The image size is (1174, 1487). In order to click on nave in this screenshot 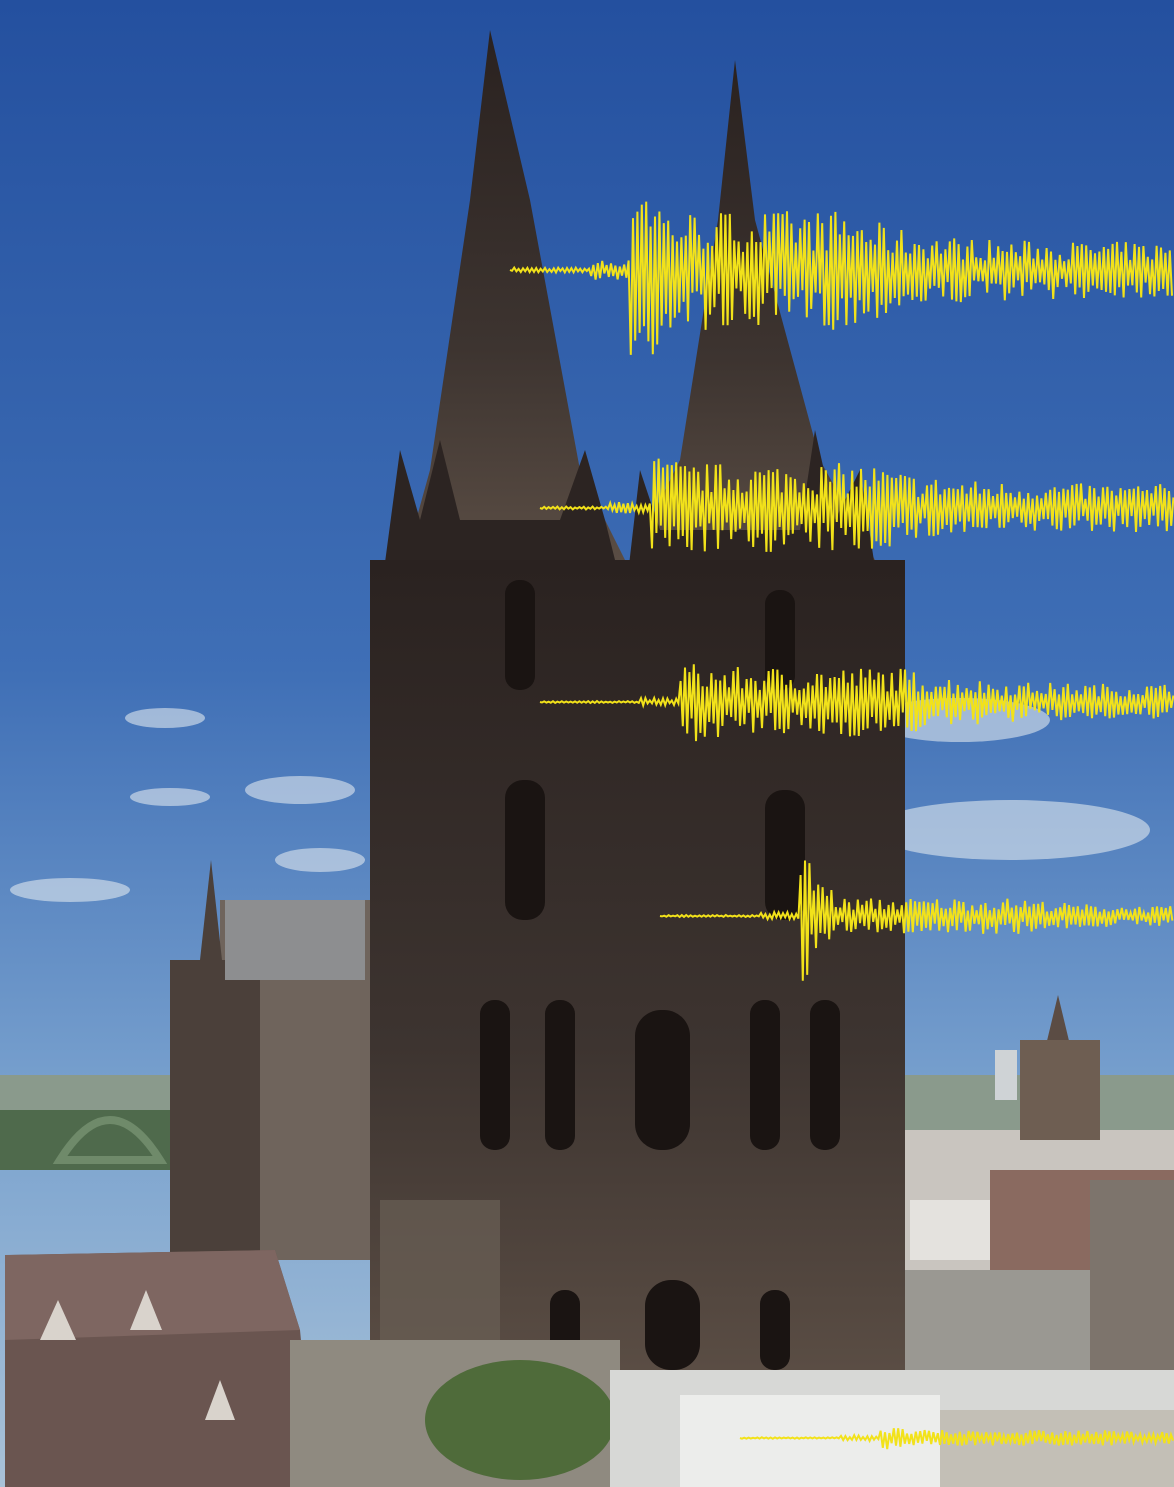, I will do `click(270, 1060)`.